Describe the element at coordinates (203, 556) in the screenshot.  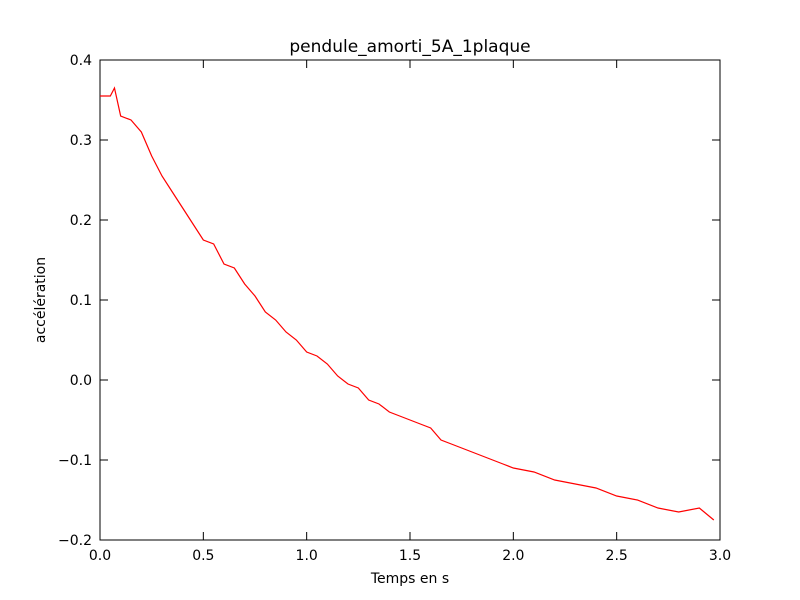
I see `x-tick-label: 0.5` at that location.